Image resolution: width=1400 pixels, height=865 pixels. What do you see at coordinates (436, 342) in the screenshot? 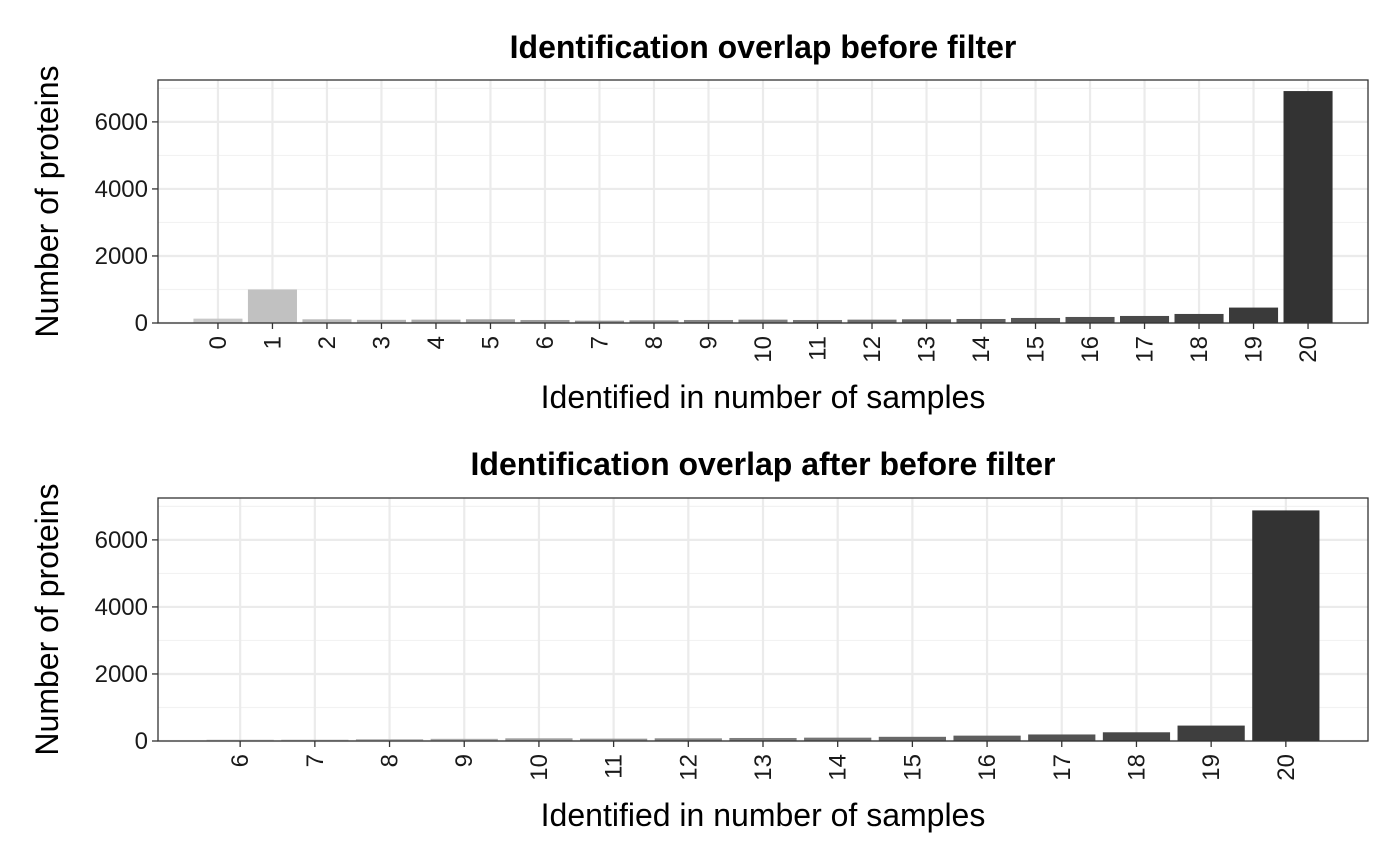
I see `x-tick-label: 4` at bounding box center [436, 342].